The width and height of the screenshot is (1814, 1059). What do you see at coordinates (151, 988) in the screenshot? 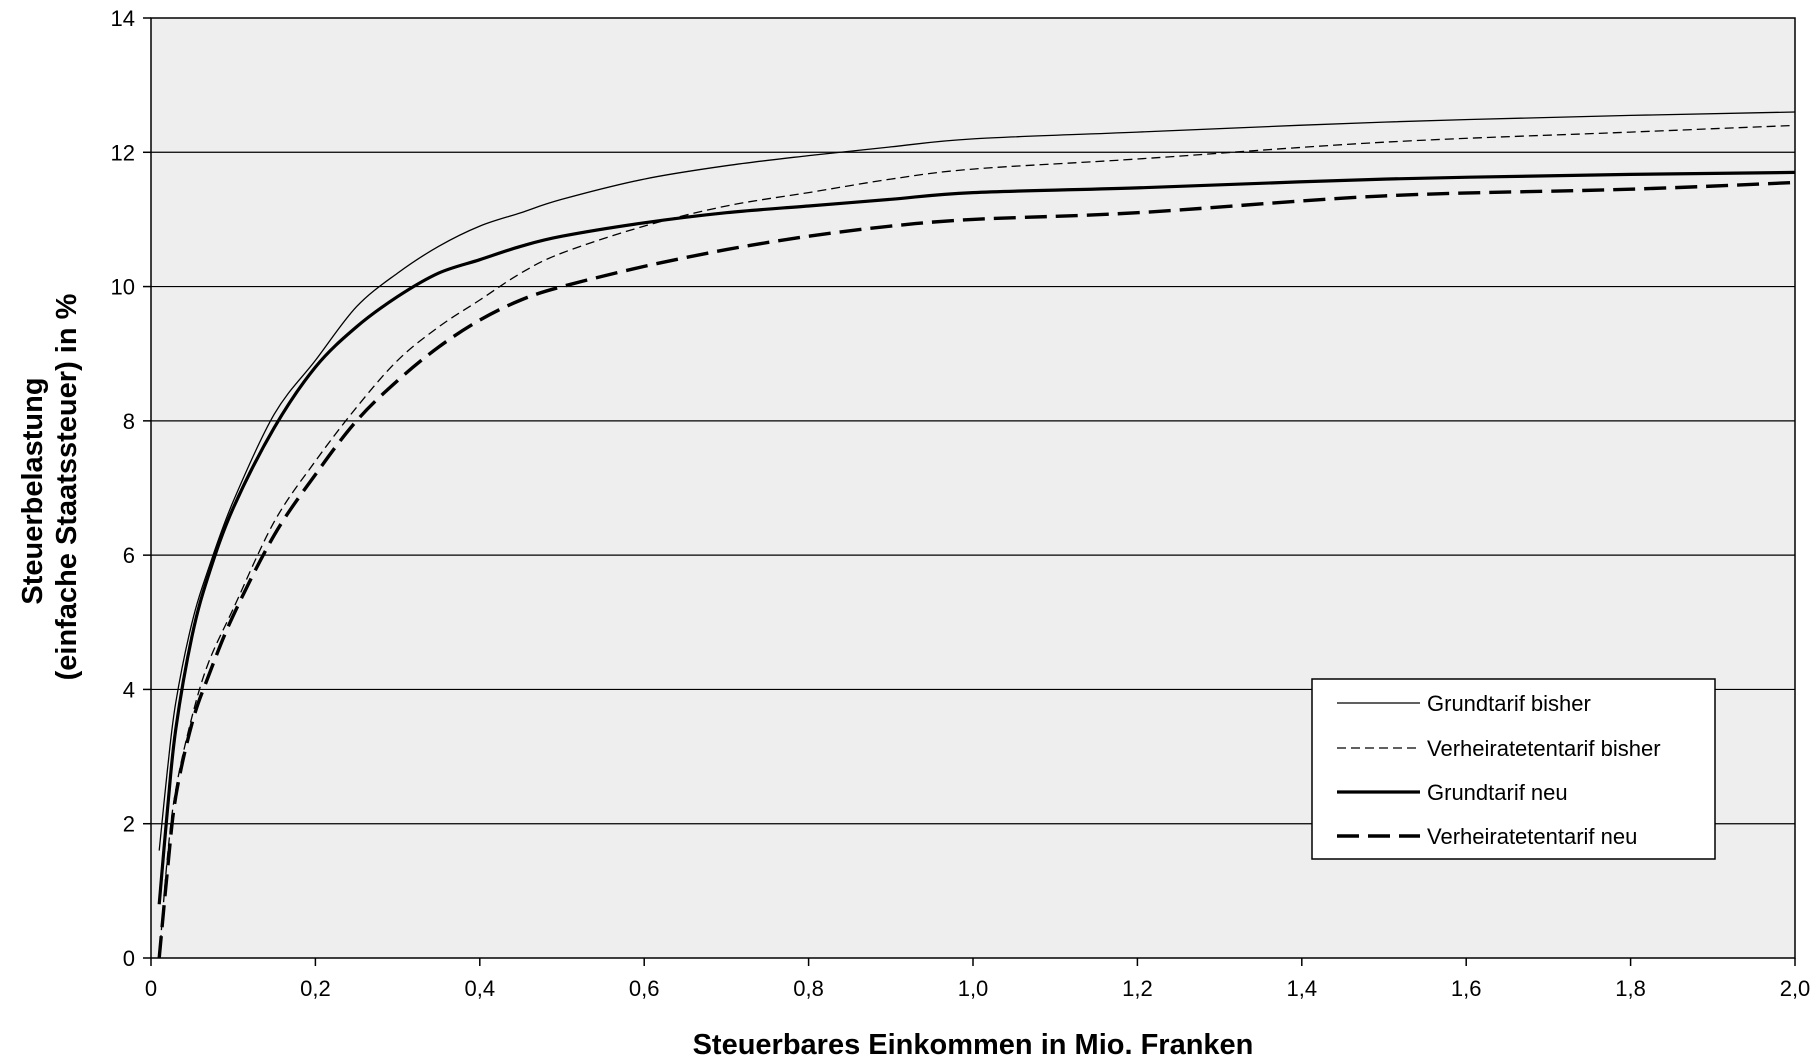
I see `x-tick-label: 0` at bounding box center [151, 988].